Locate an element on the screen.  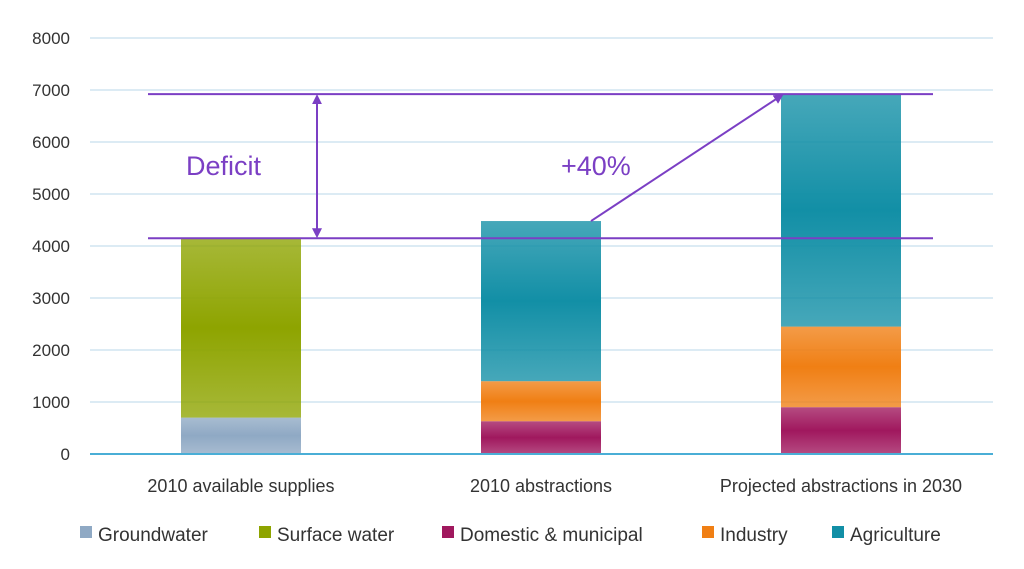
y-tick-label: 4000 is located at coordinates (51, 246).